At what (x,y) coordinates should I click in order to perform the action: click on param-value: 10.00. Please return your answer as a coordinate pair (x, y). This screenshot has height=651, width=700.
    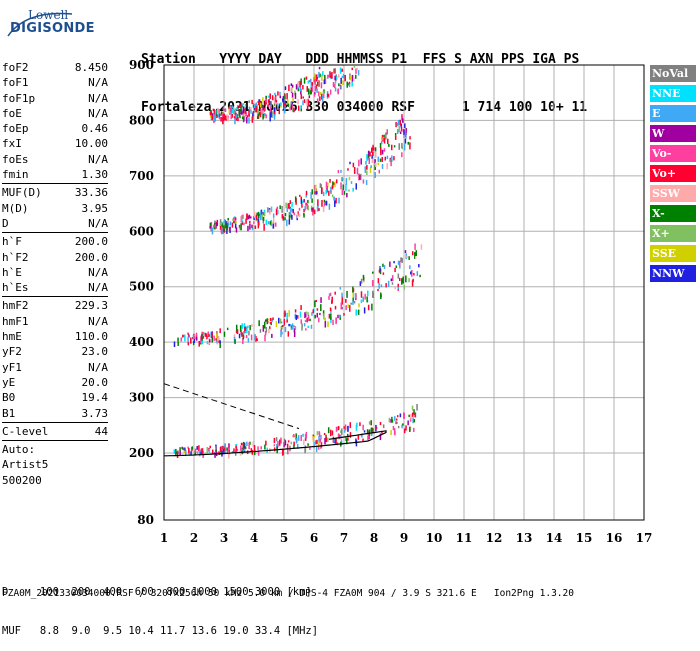
    Looking at the image, I should click on (91, 144).